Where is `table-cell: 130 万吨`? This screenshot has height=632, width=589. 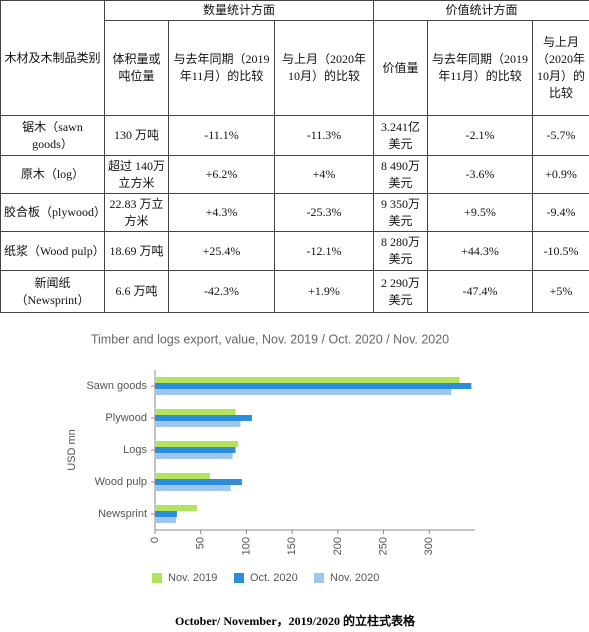
table-cell: 130 万吨 is located at coordinates (136, 135).